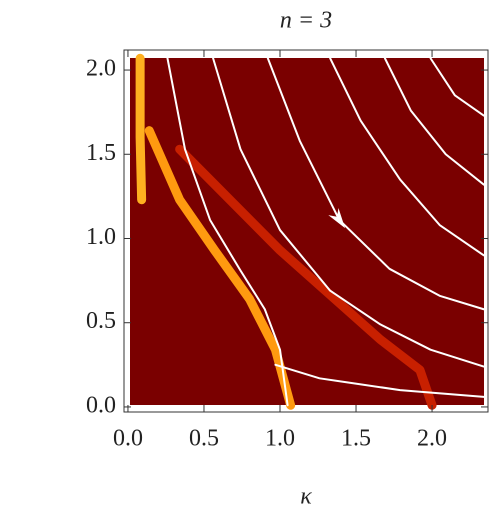 The width and height of the screenshot is (500, 525). What do you see at coordinates (306, 497) in the screenshot?
I see `x-axis-label: κ` at bounding box center [306, 497].